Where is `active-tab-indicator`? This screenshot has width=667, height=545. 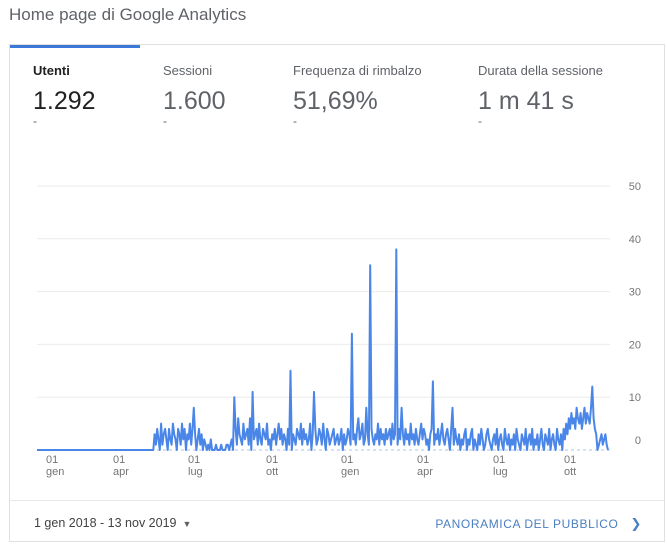 active-tab-indicator is located at coordinates (75, 46).